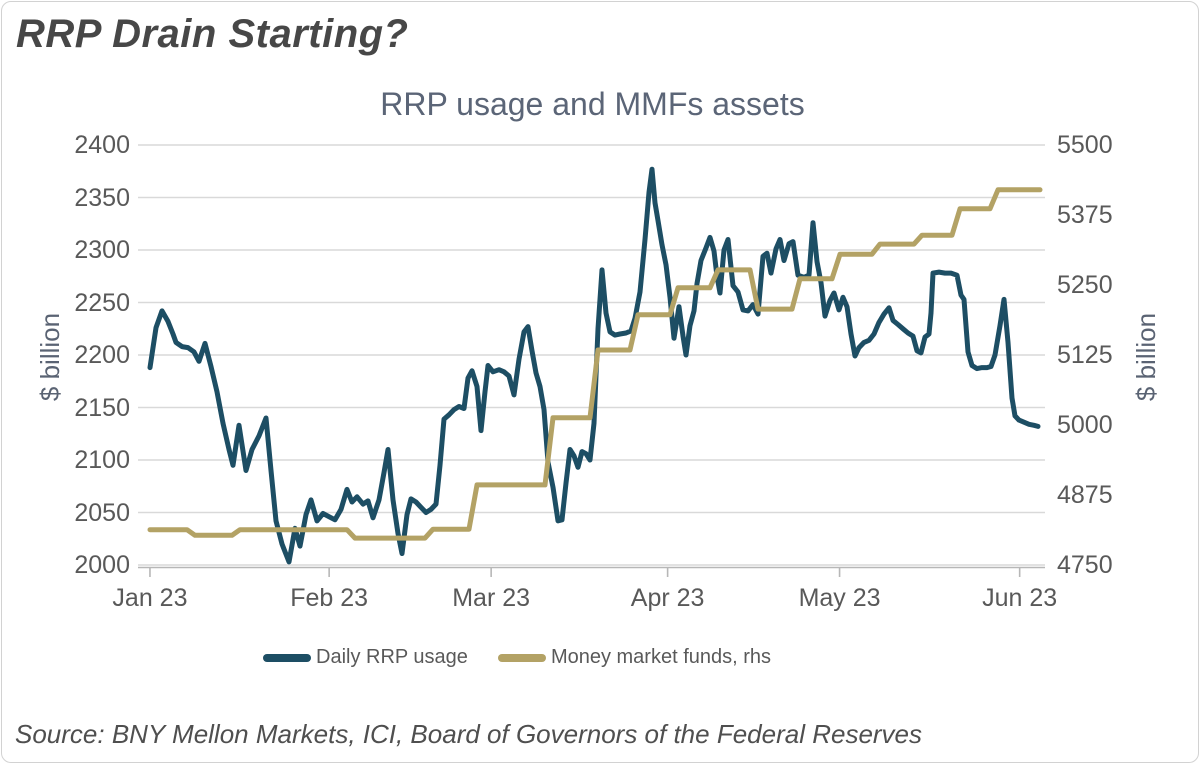 This screenshot has height=764, width=1200. What do you see at coordinates (1085, 145) in the screenshot?
I see `right-axis-tick-label: 5500` at bounding box center [1085, 145].